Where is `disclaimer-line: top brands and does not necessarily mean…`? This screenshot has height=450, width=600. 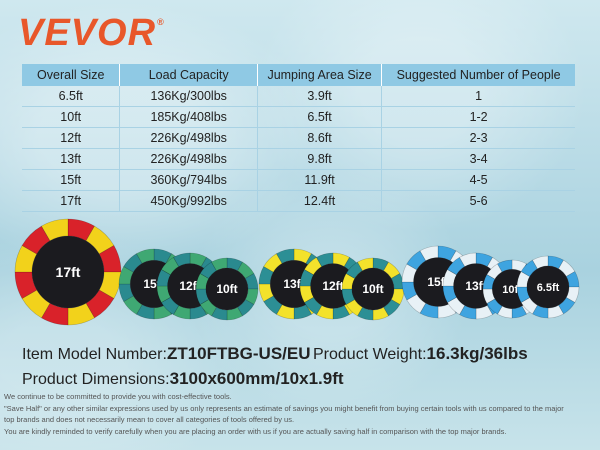 disclaimer-line: top brands and does not necessarily mean… is located at coordinates (149, 419).